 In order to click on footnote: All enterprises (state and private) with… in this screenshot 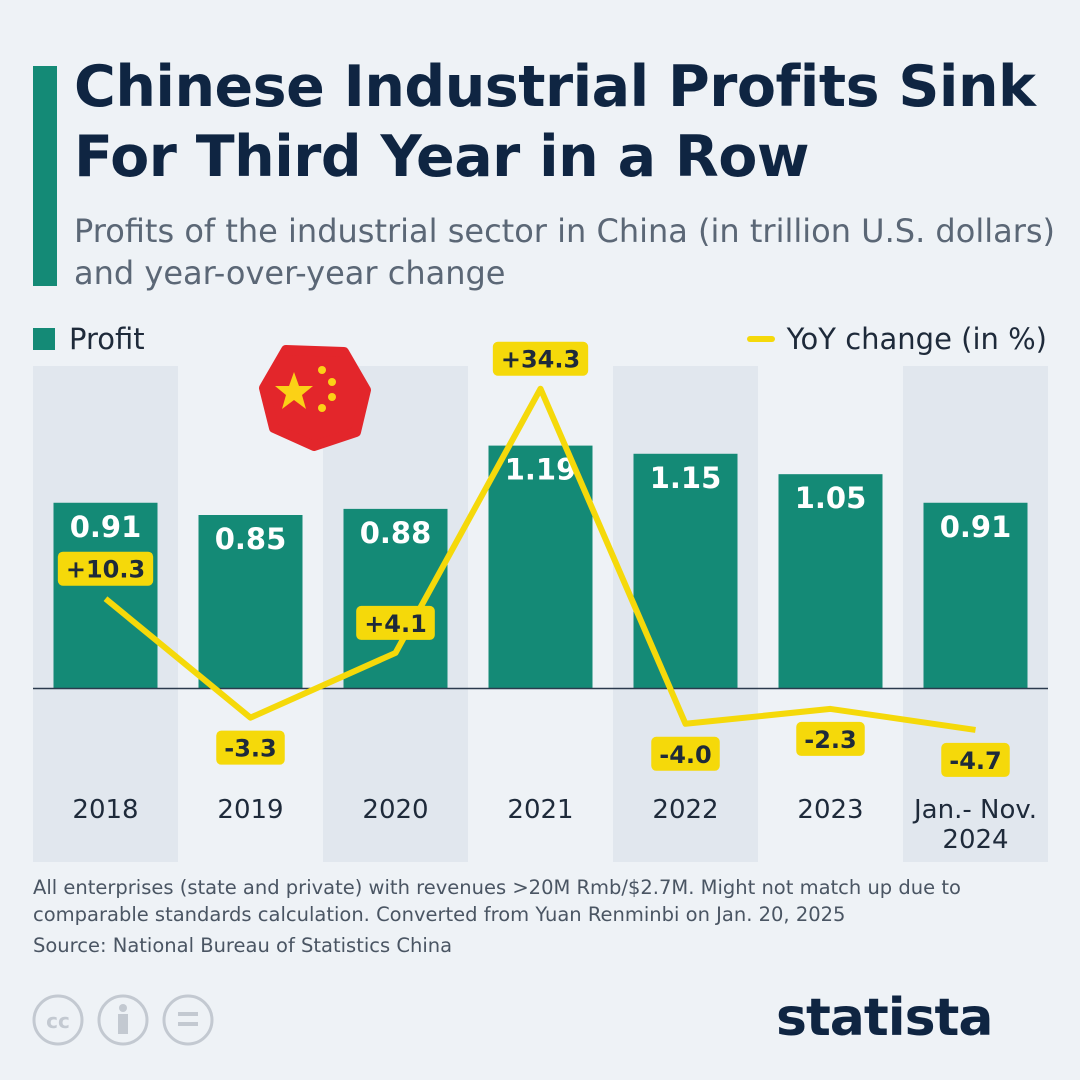, I will do `click(497, 901)`.